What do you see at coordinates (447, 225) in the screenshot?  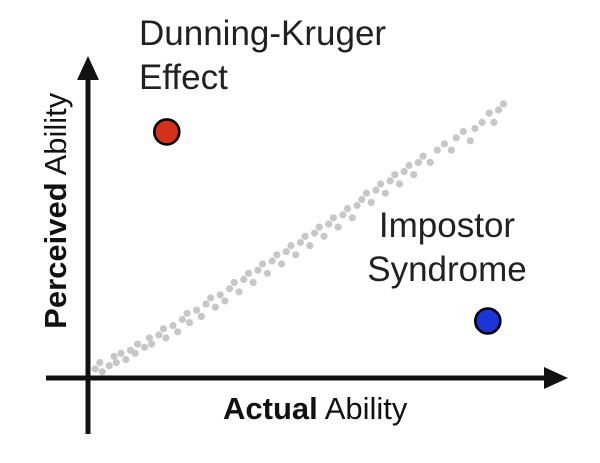 I see `annotation-impostor-syndrome-line1: Impostor` at bounding box center [447, 225].